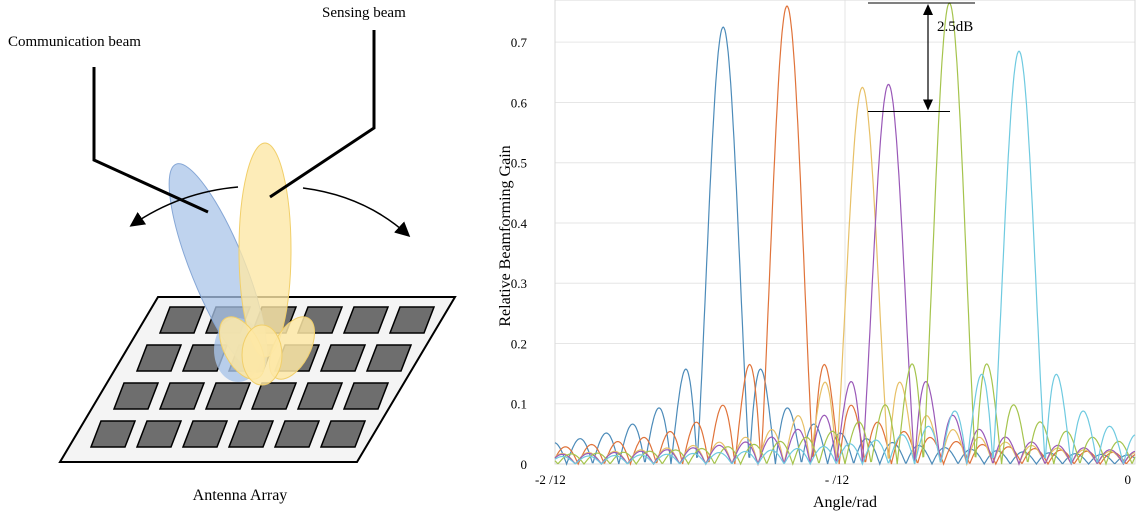 This screenshot has height=521, width=1145. What do you see at coordinates (519, 223) in the screenshot?
I see `y-tick-label: 0.4` at bounding box center [519, 223].